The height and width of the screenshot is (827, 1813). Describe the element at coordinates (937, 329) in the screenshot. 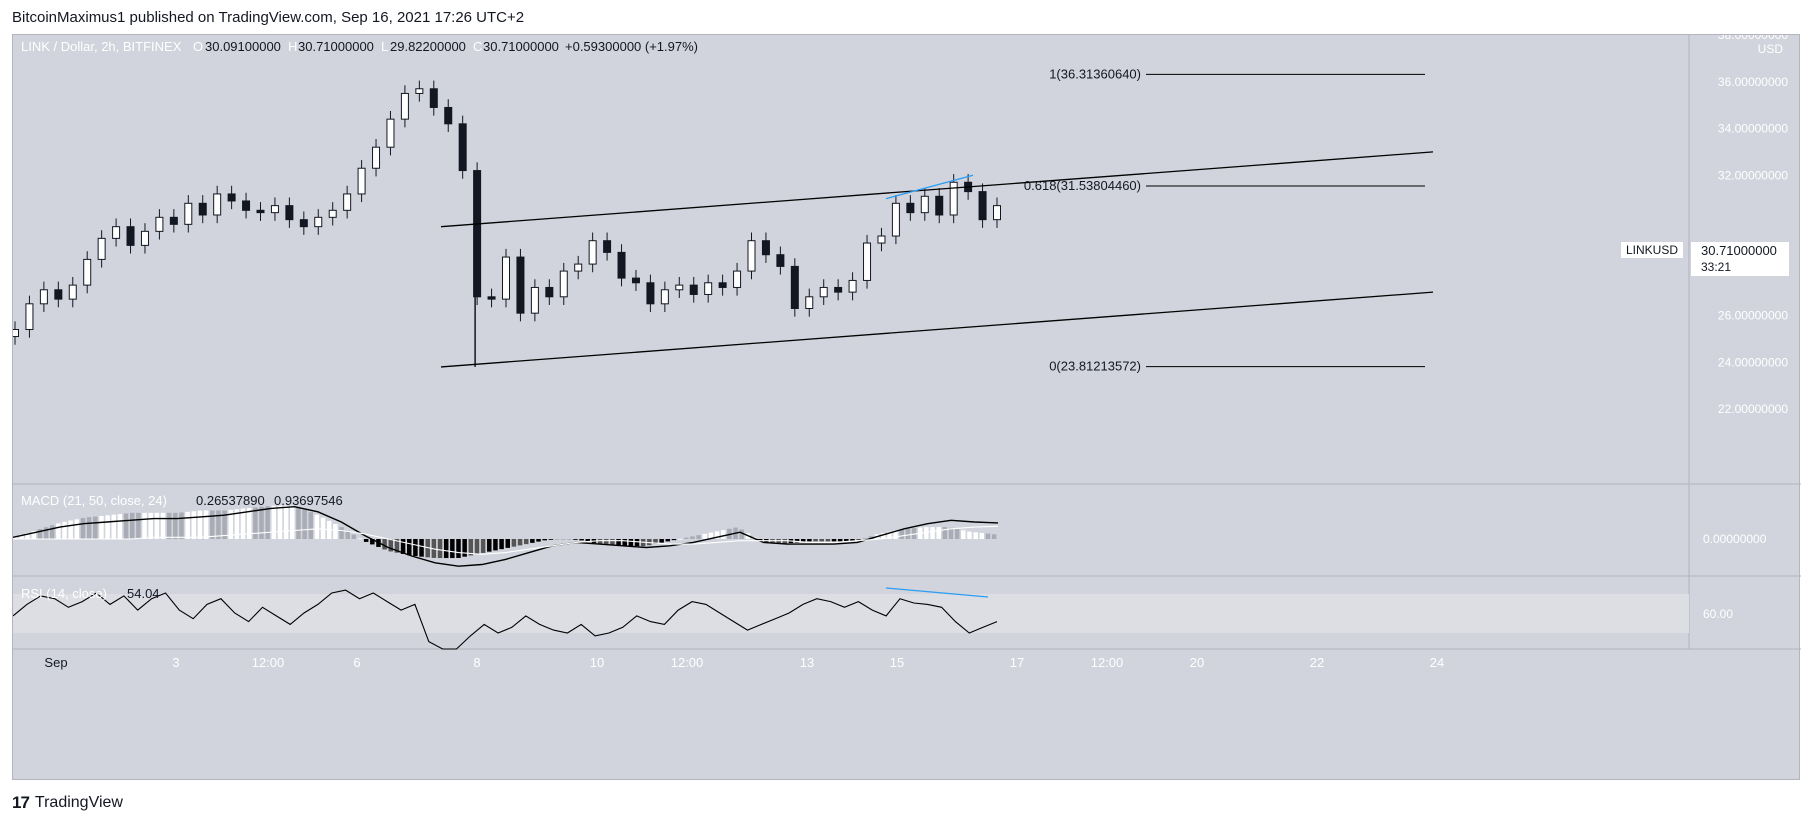

I see `support-line` at that location.